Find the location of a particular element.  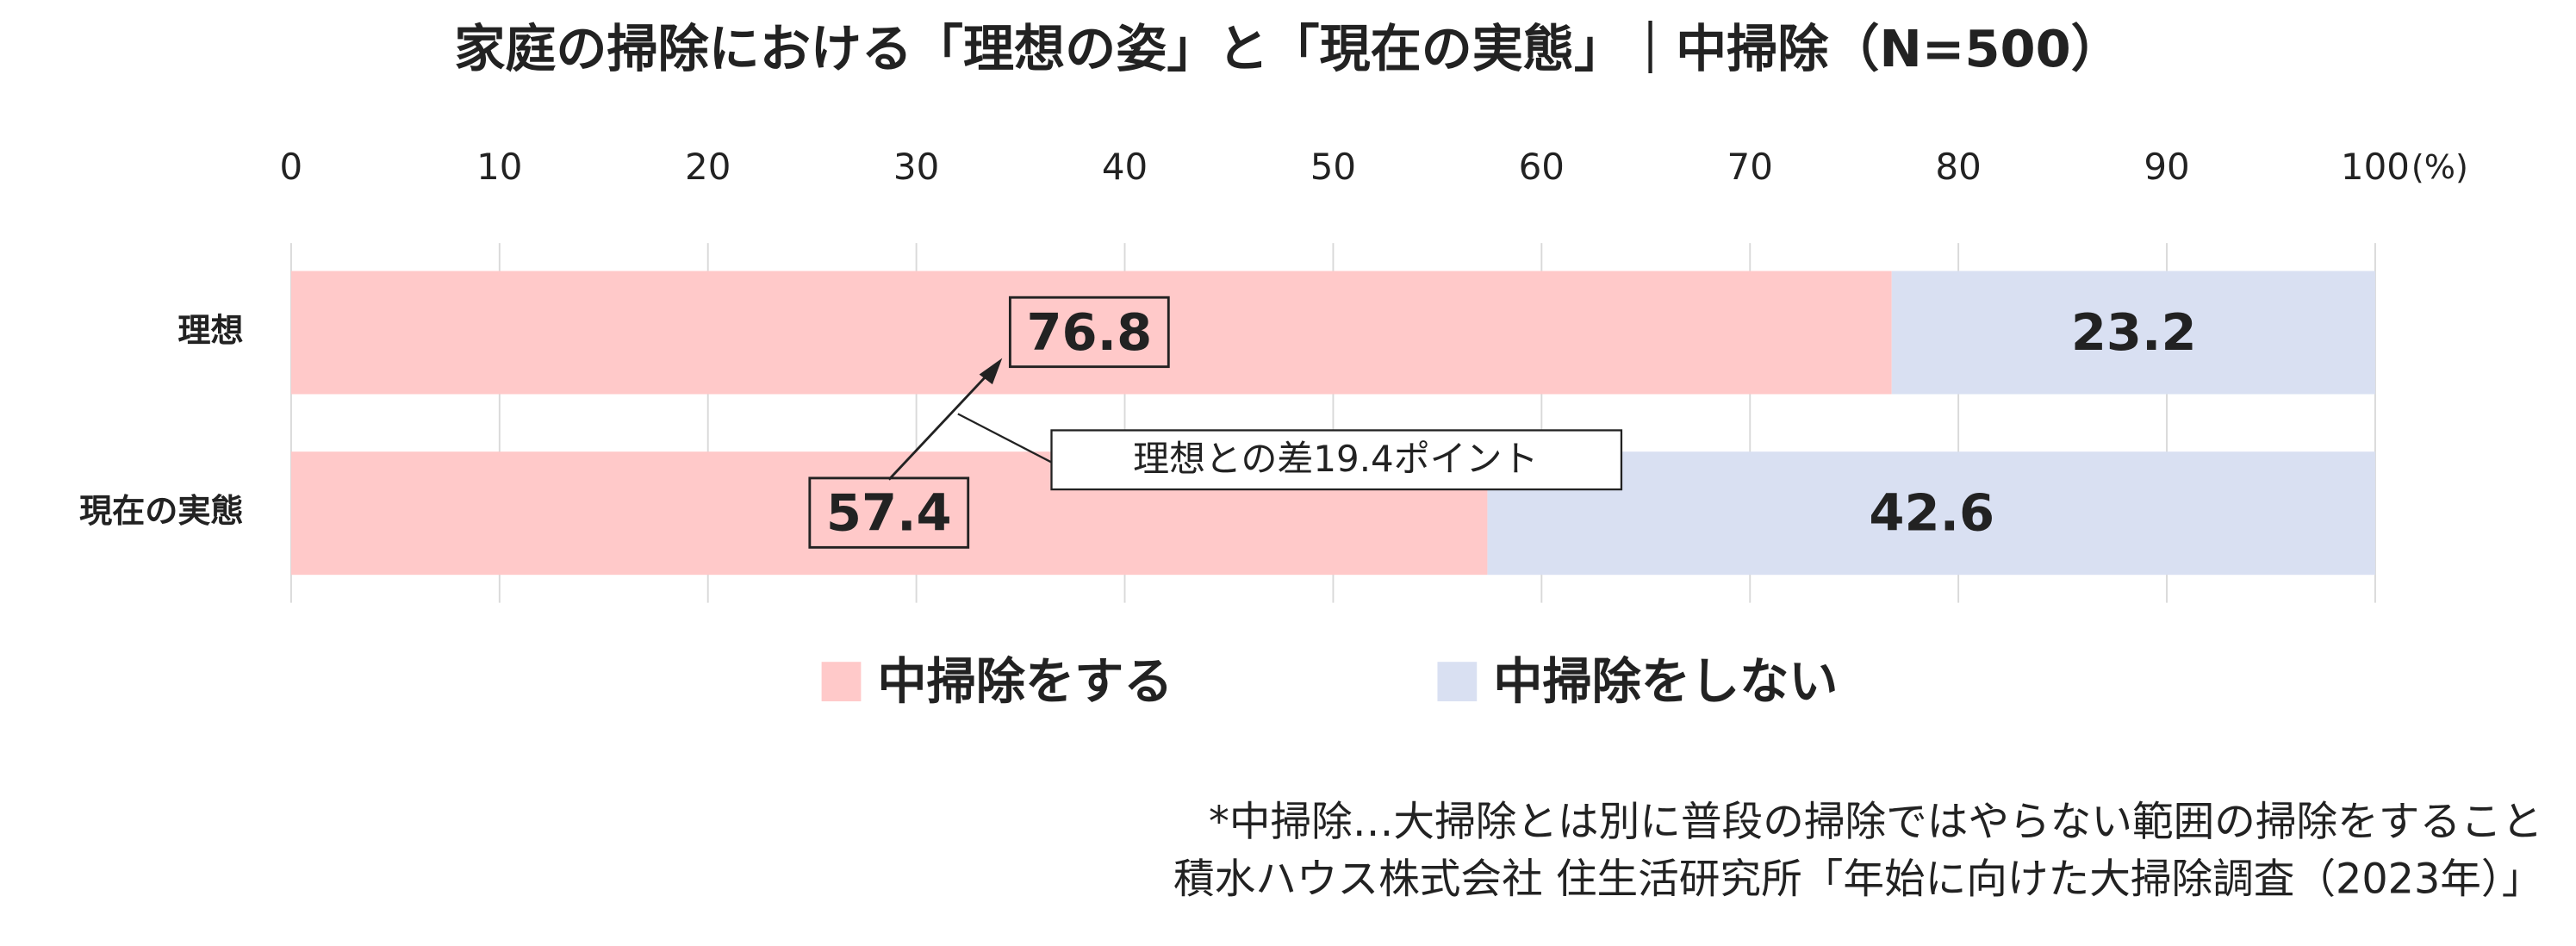

data-label: 23.2 is located at coordinates (2134, 332).